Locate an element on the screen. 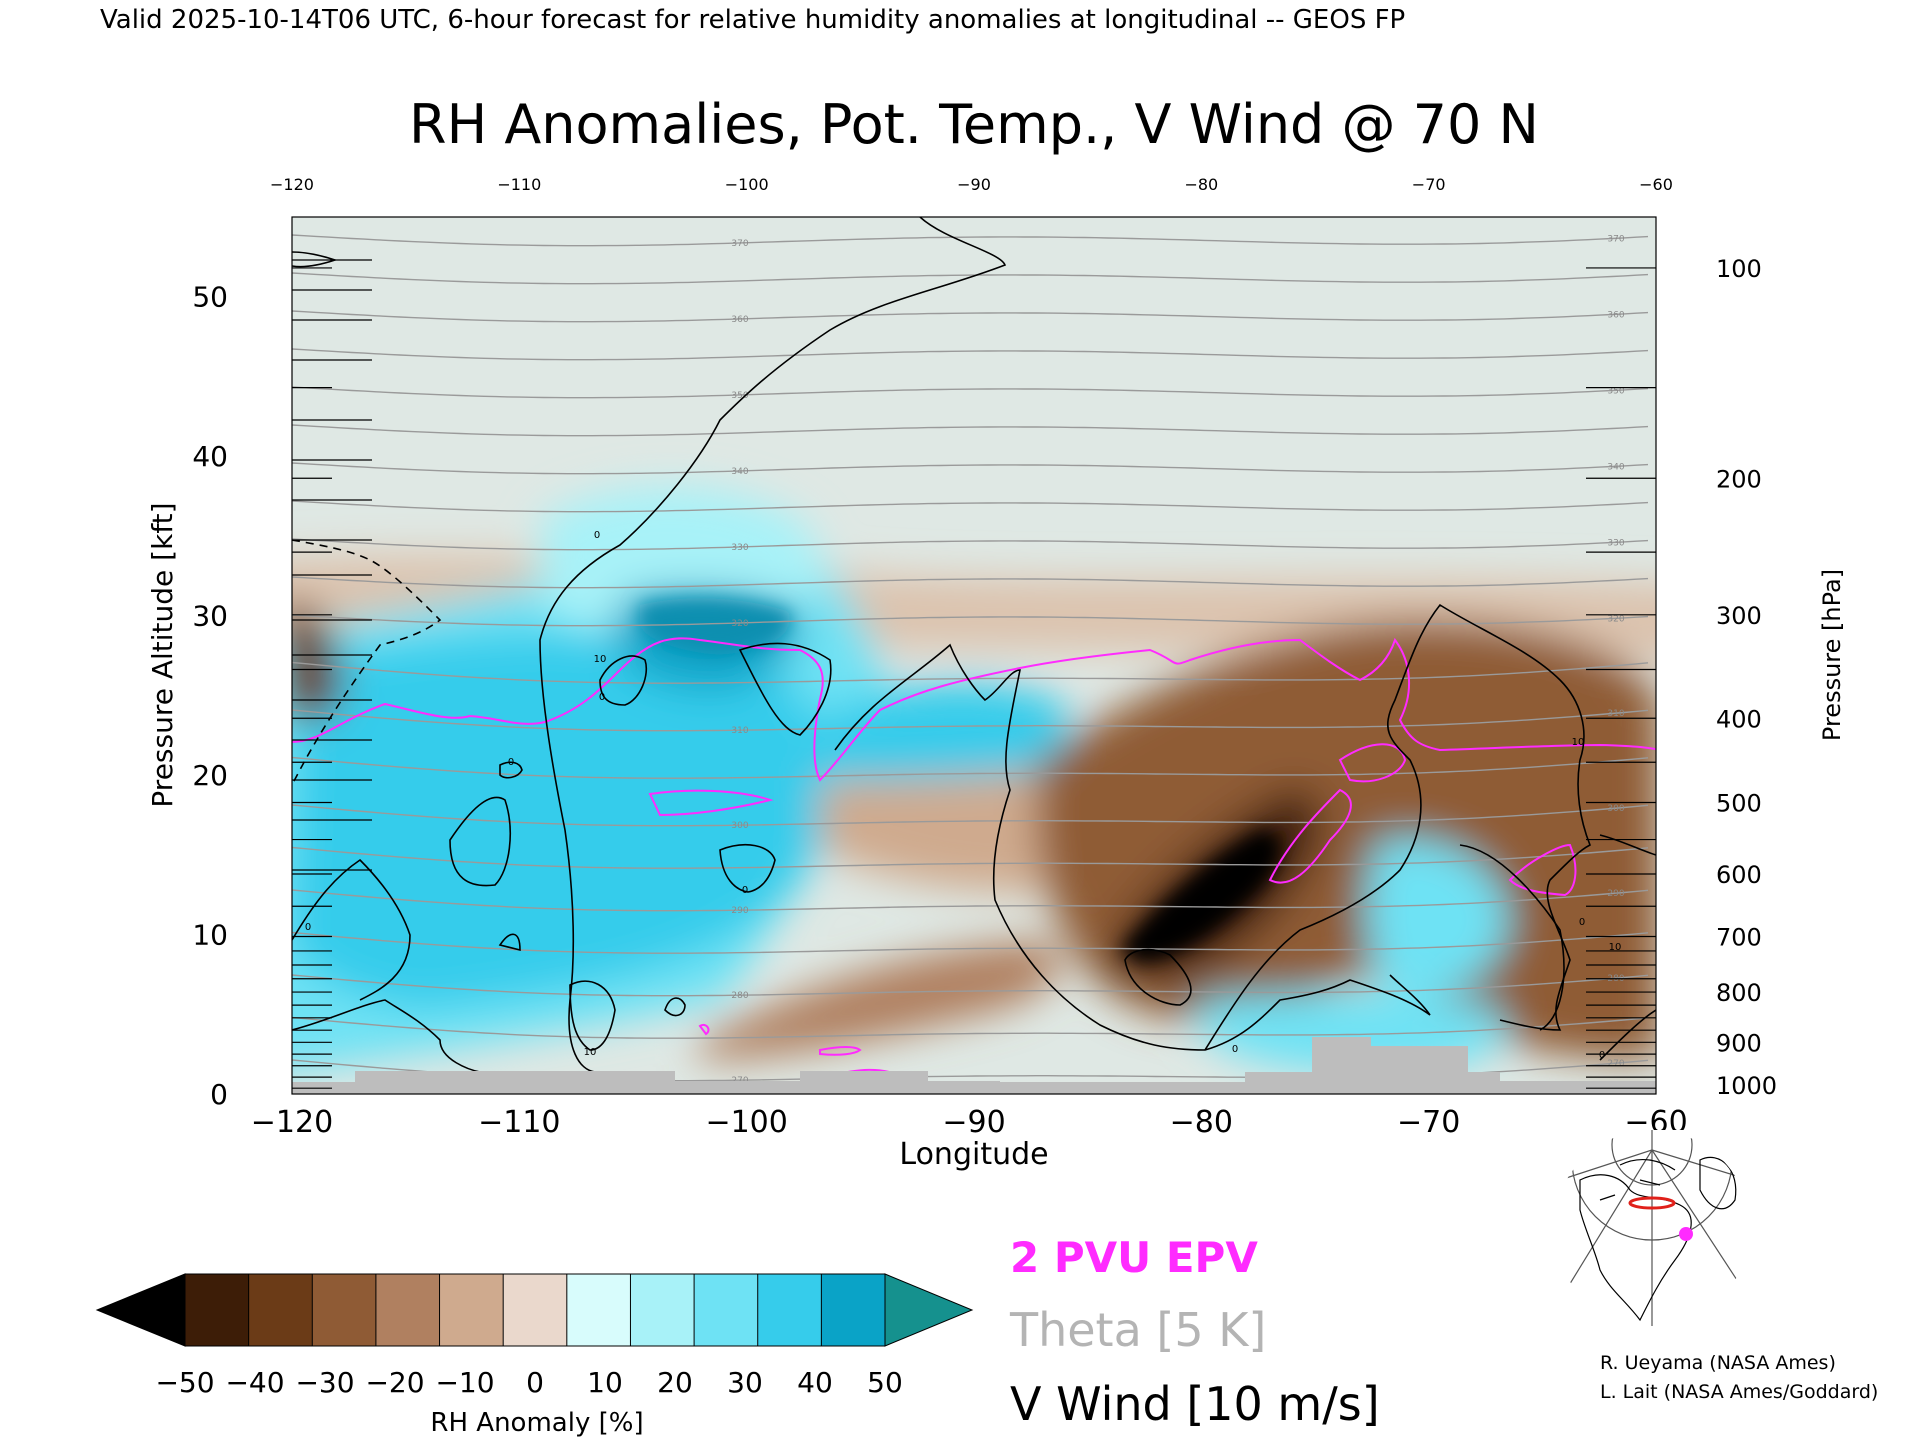 The height and width of the screenshot is (1440, 1920). x-tick-label: −80 is located at coordinates (1201, 1122).